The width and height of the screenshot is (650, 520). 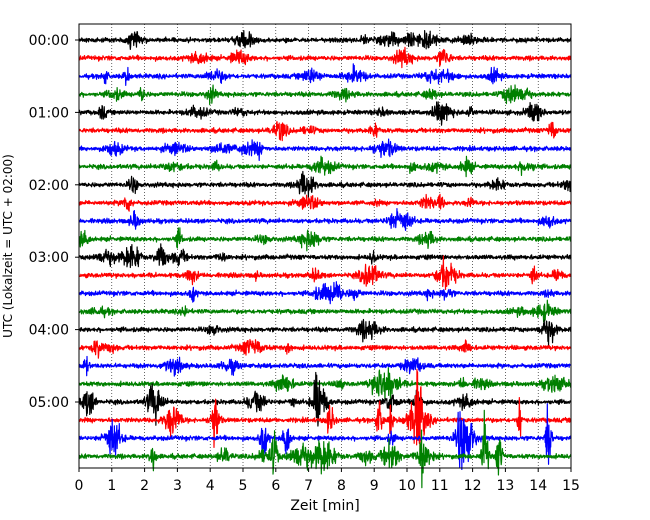 I want to click on x-tick-label: 15, so click(x=571, y=486).